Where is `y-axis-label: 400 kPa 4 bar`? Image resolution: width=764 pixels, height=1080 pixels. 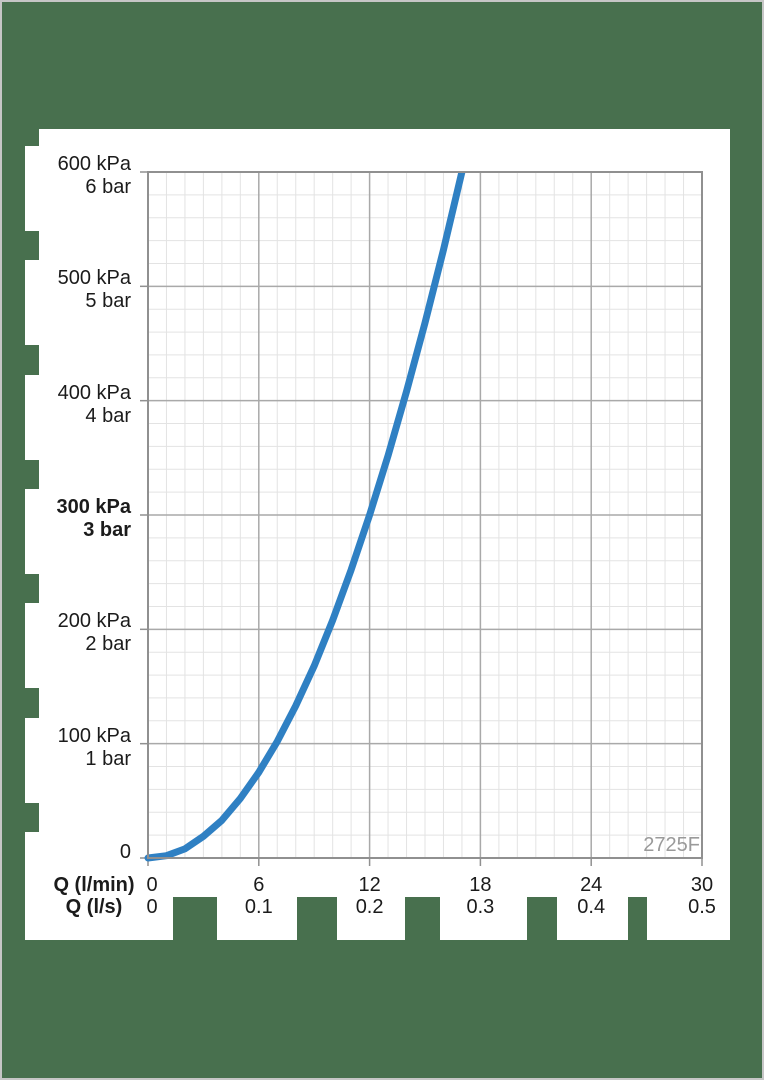 y-axis-label: 400 kPa 4 bar is located at coordinates (94, 405).